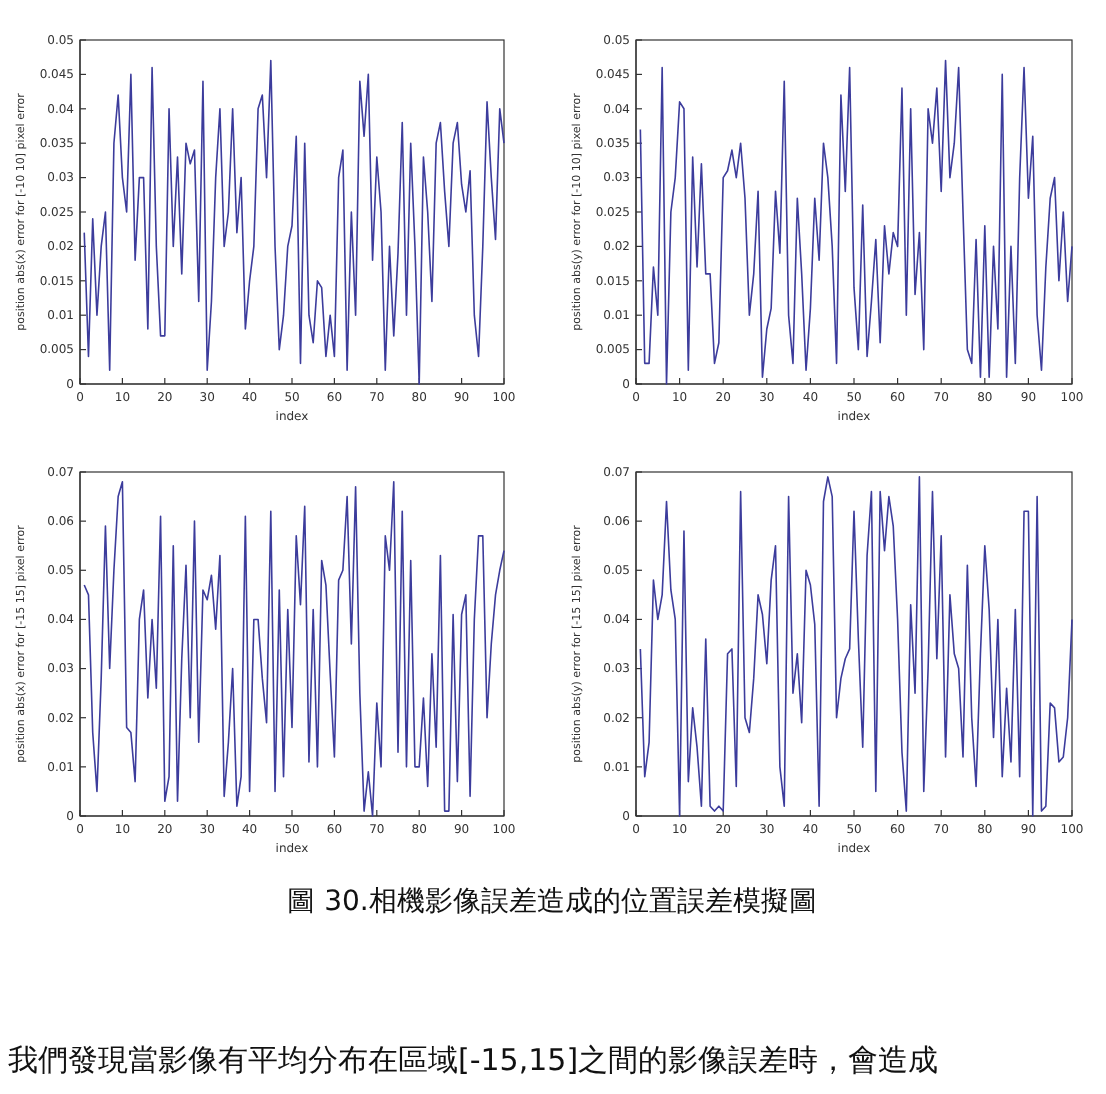 Image resolution: width=1106 pixels, height=1094 pixels. I want to click on caption: 圖 30.相機影像誤差造成的位置誤差模擬圖, so click(552, 902).